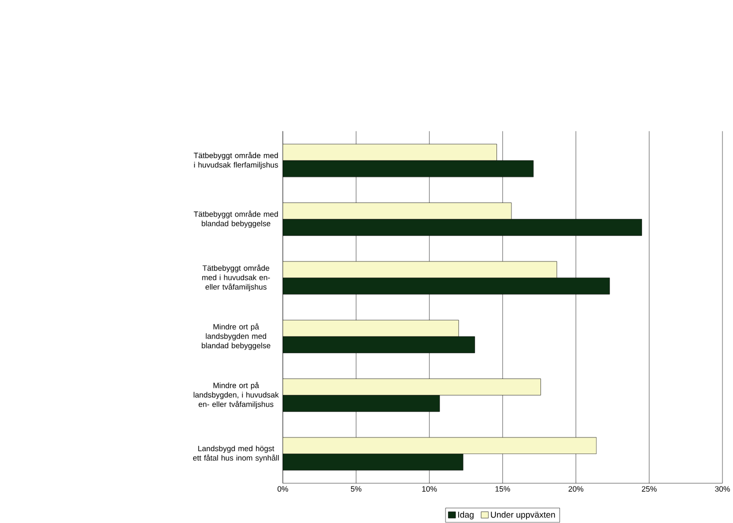 The image size is (733, 523). What do you see at coordinates (466, 516) in the screenshot?
I see `legend-label: Idag` at bounding box center [466, 516].